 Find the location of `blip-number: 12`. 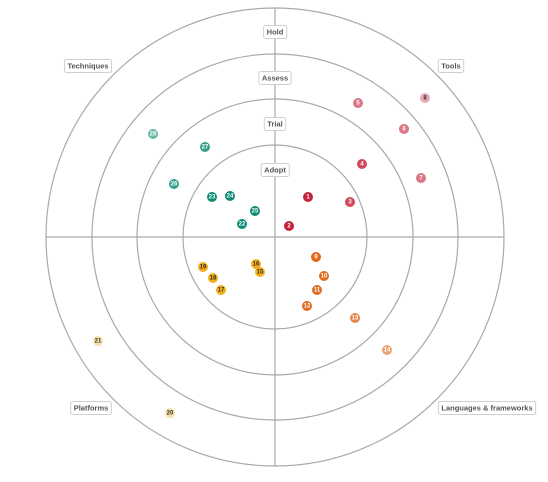

blip-number: 12 is located at coordinates (307, 306).